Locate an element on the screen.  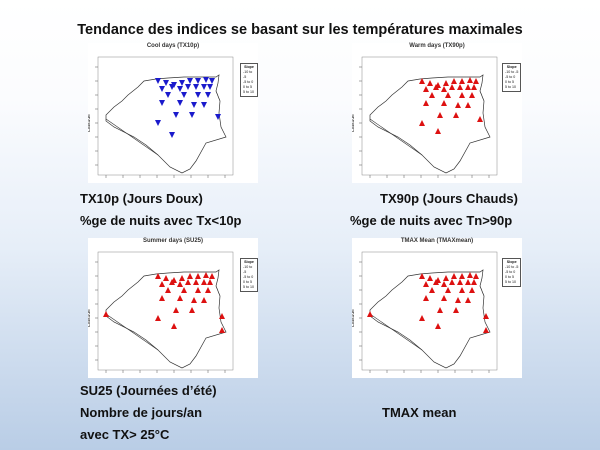
map-cool-days: LatitudeLongitude is located at coordinates (161, 117).